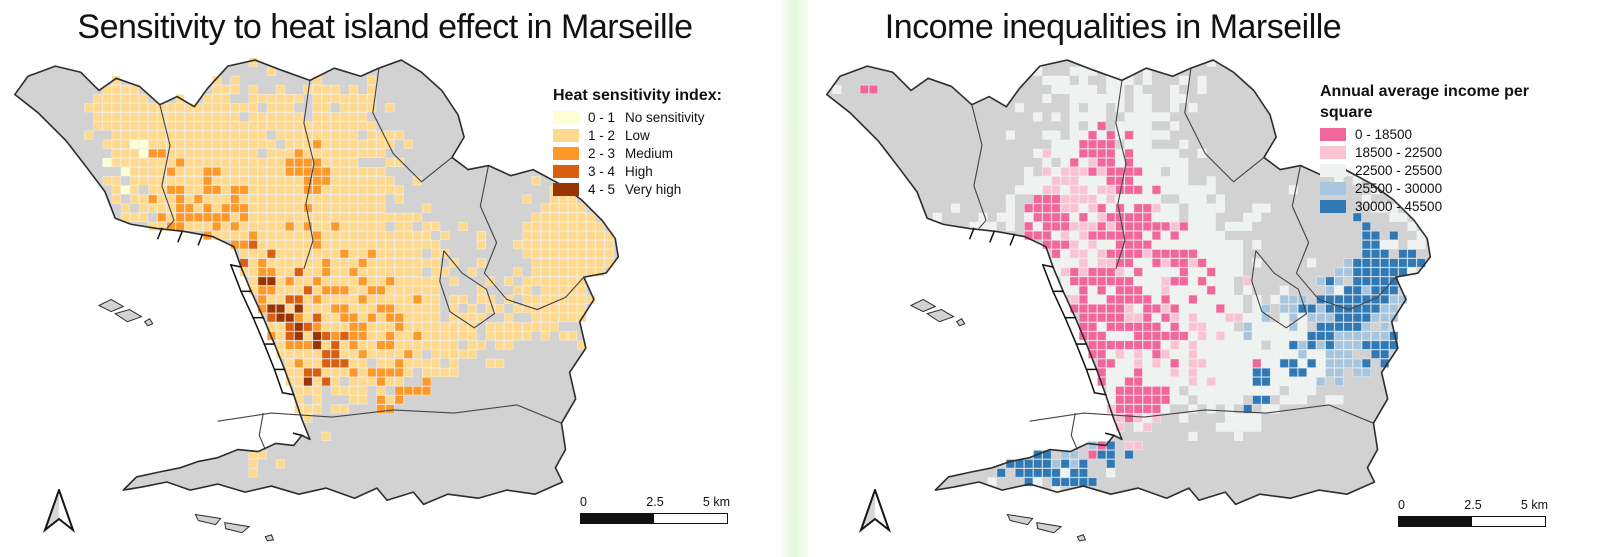 This screenshot has height=557, width=1600. I want to click on legend-item: 22500 - 25500, so click(1442, 171).